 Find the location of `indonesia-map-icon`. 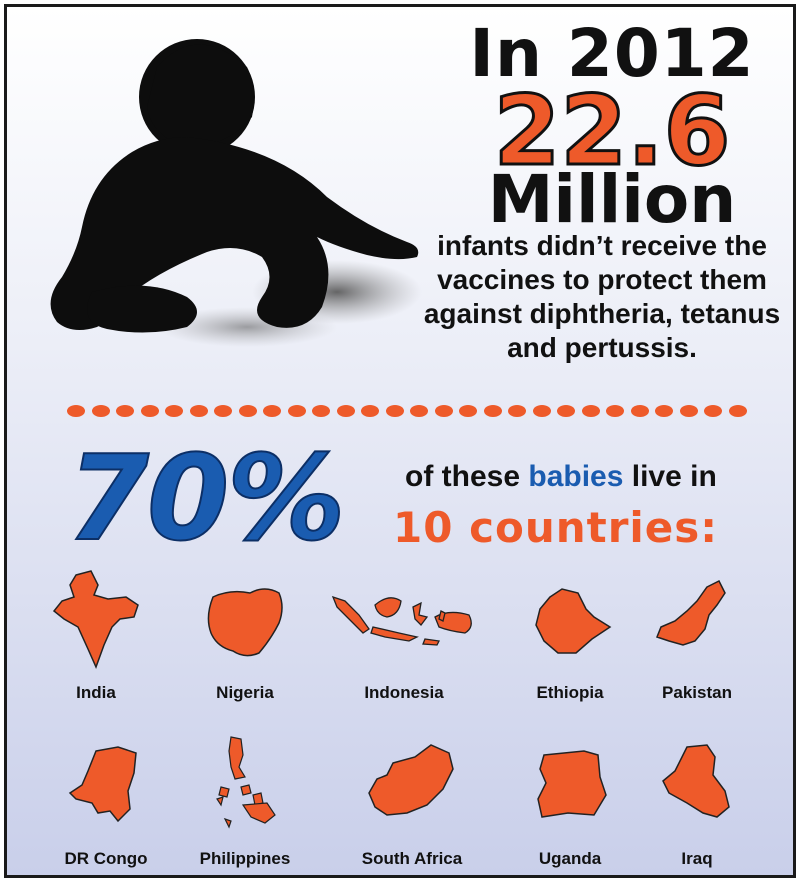

indonesia-map-icon is located at coordinates (401, 620).